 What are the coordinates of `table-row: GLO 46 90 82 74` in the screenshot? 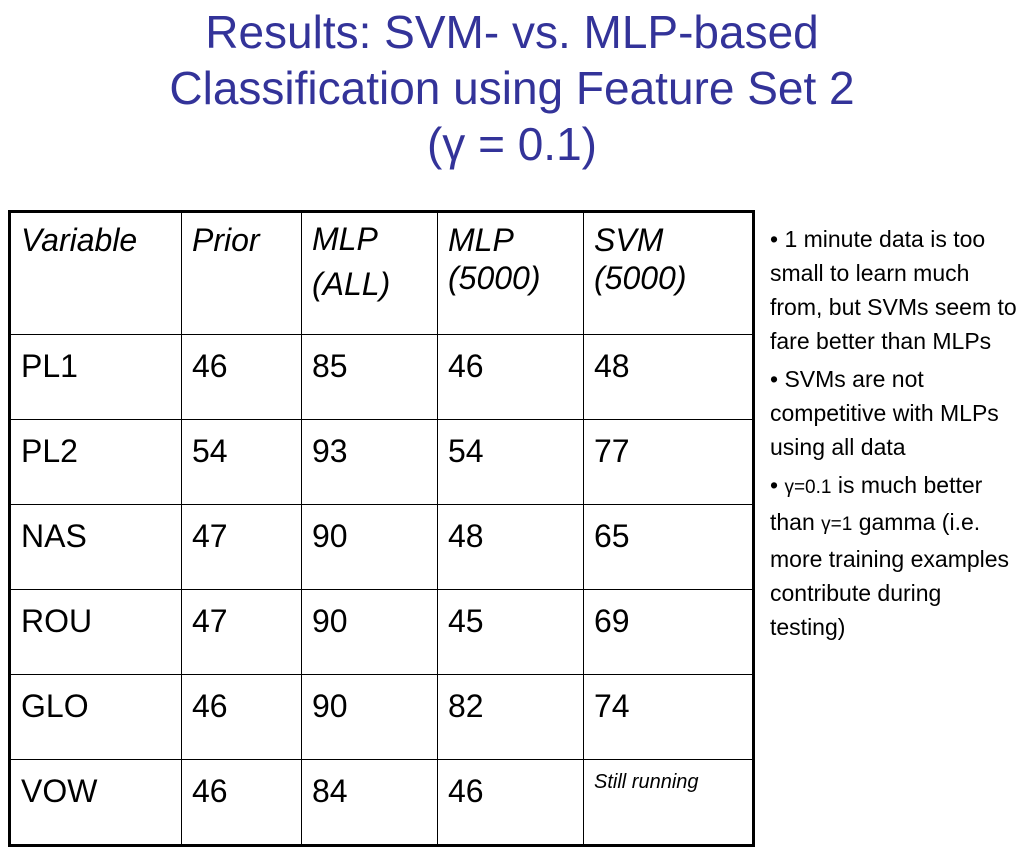 It's located at (381, 717).